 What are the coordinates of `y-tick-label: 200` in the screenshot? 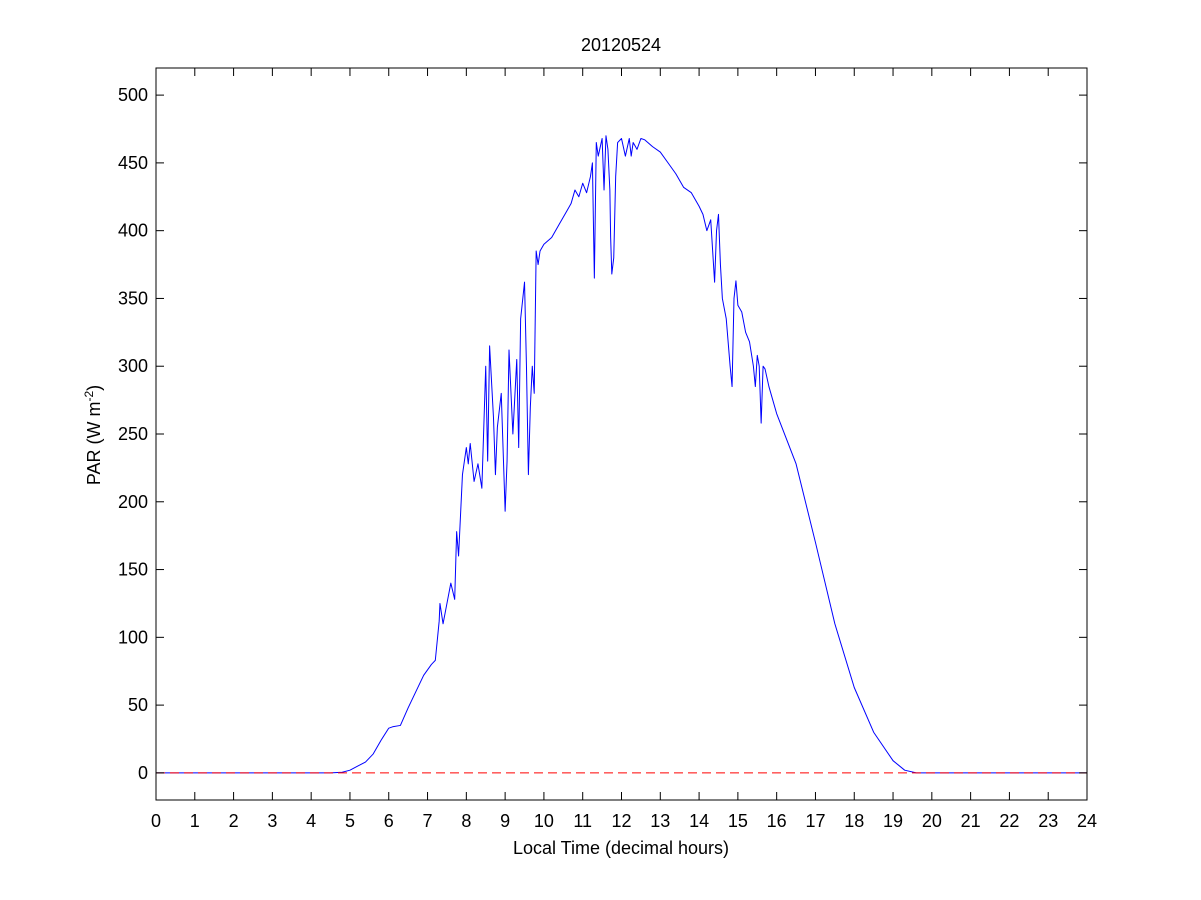 It's located at (133, 502).